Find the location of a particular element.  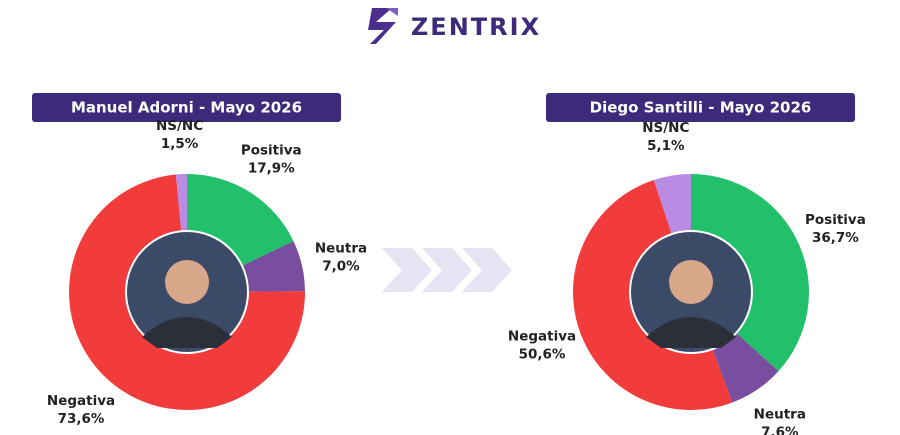

slice-value: 17,9% is located at coordinates (271, 168).